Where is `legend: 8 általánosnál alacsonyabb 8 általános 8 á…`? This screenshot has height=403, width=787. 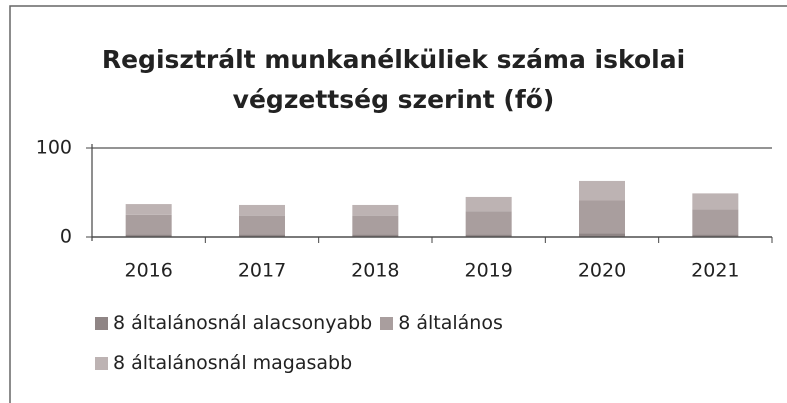
legend: 8 általánosnál alacsonyabb 8 általános 8 á… is located at coordinates (345, 343).